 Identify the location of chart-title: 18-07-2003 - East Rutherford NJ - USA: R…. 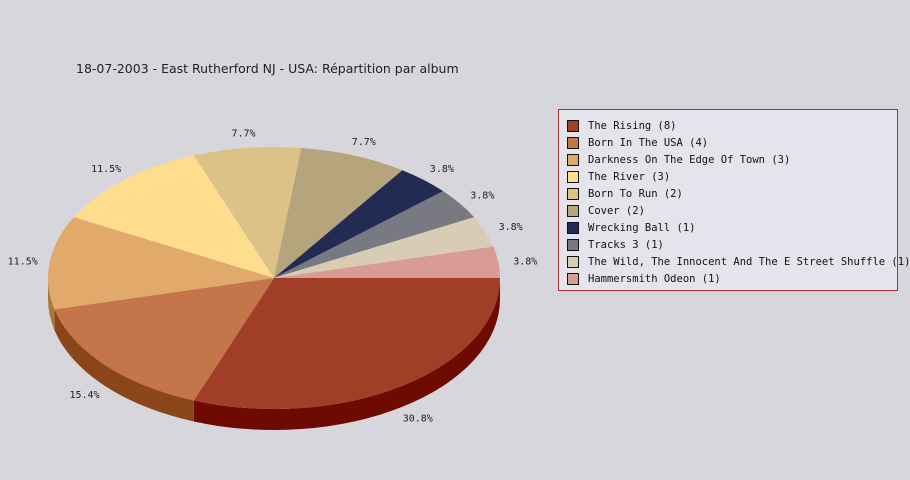
(267, 68).